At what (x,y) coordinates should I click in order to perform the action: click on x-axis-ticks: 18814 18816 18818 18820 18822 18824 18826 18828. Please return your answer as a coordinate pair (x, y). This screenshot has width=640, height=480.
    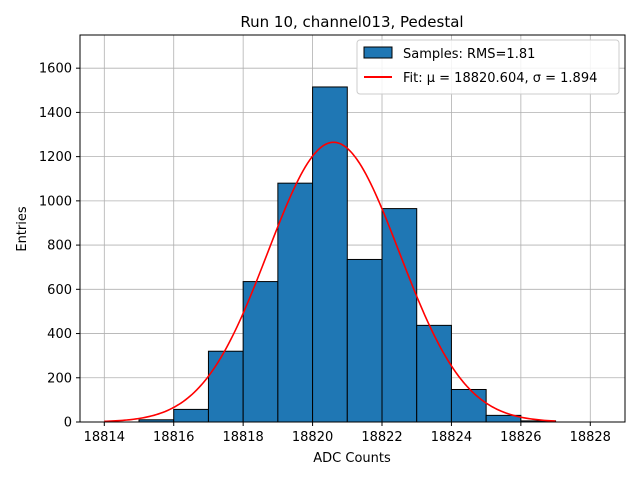
    Looking at the image, I should click on (347, 433).